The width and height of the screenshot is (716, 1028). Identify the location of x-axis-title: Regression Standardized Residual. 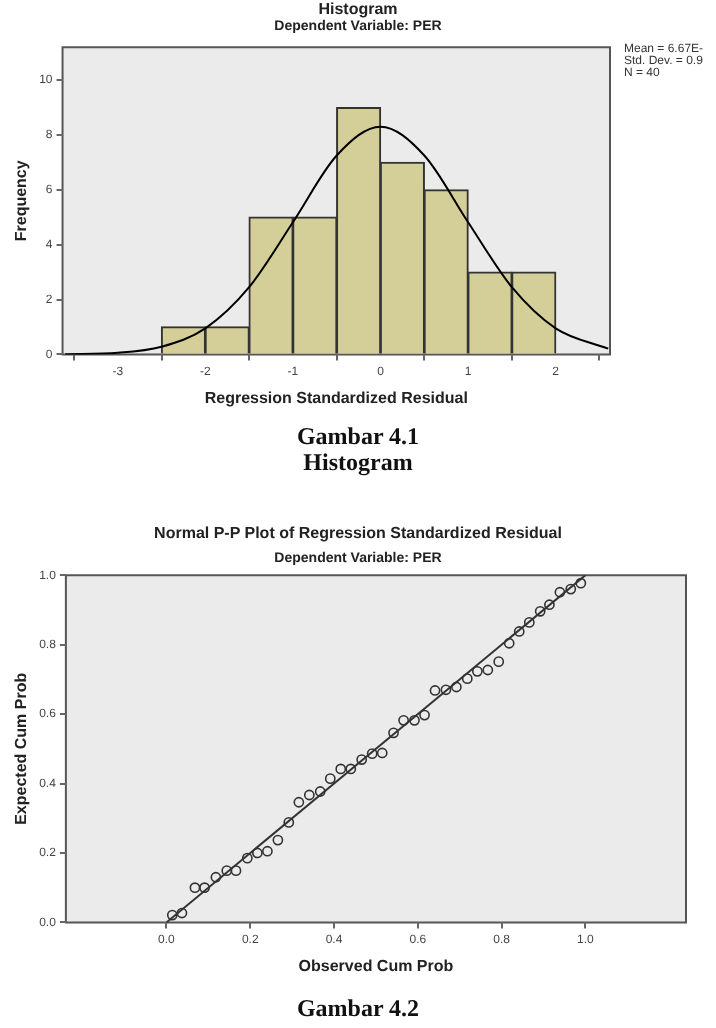
(336, 397).